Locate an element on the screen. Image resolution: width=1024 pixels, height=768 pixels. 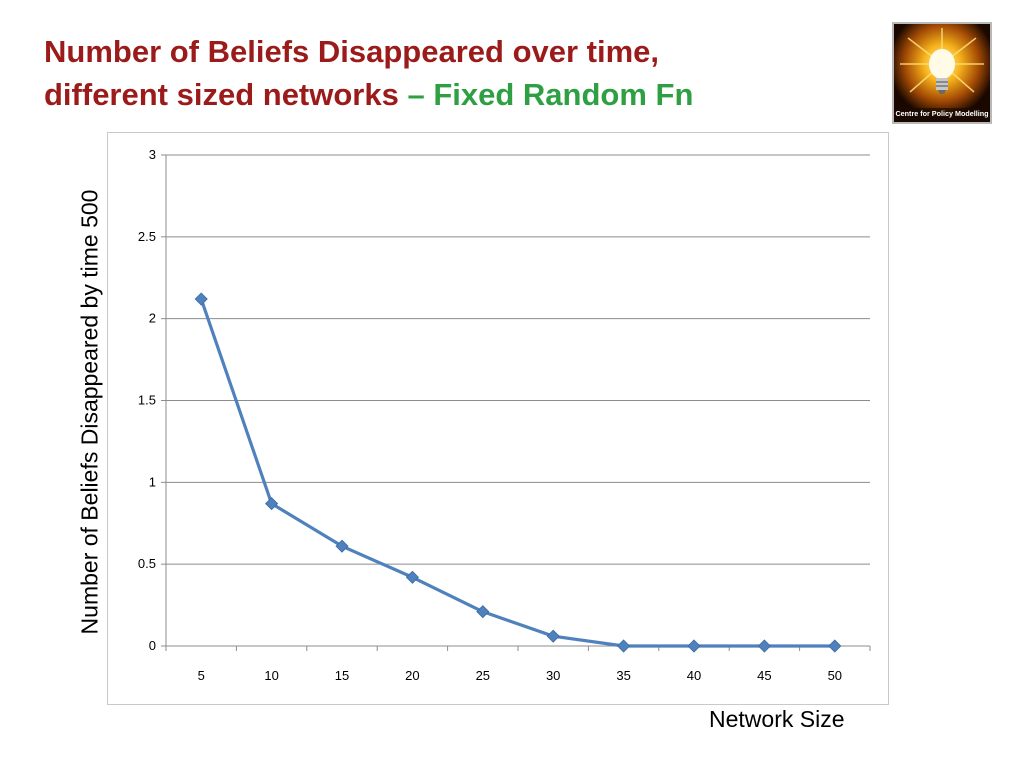
logo-text: Centre for Policy Modelling is located at coordinates (941, 113).